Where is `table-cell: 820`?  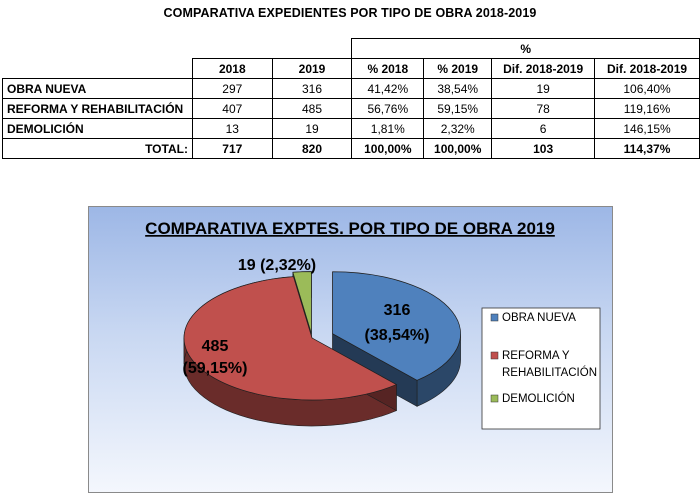
table-cell: 820 is located at coordinates (312, 148).